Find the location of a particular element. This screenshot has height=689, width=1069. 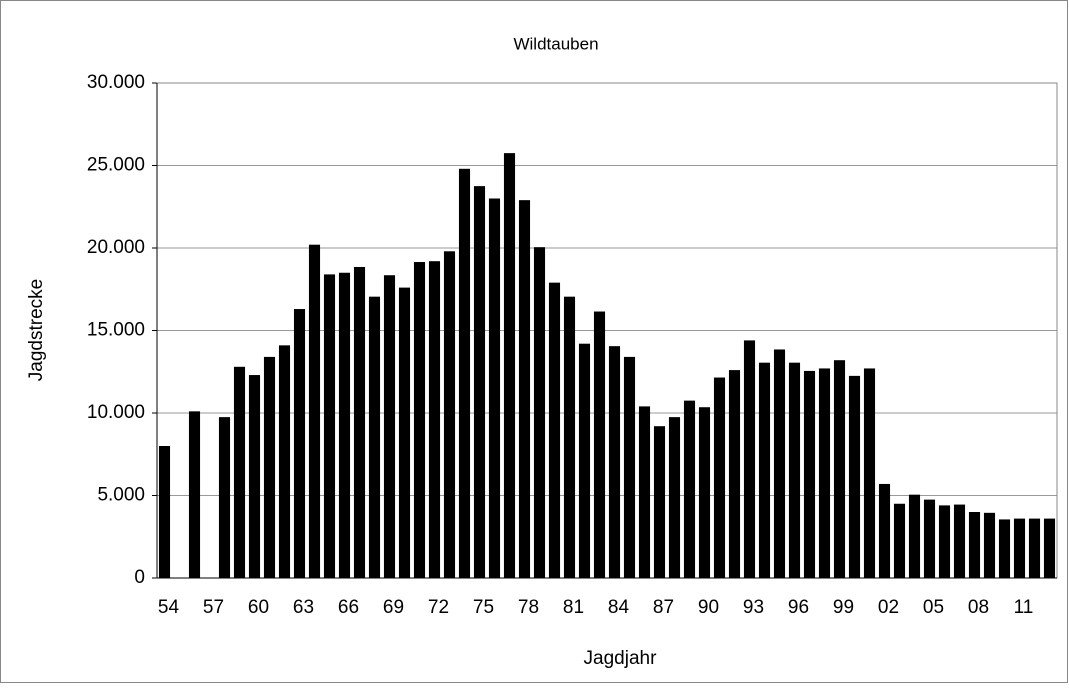

x-axis-label: Jagdjahr is located at coordinates (621, 658).